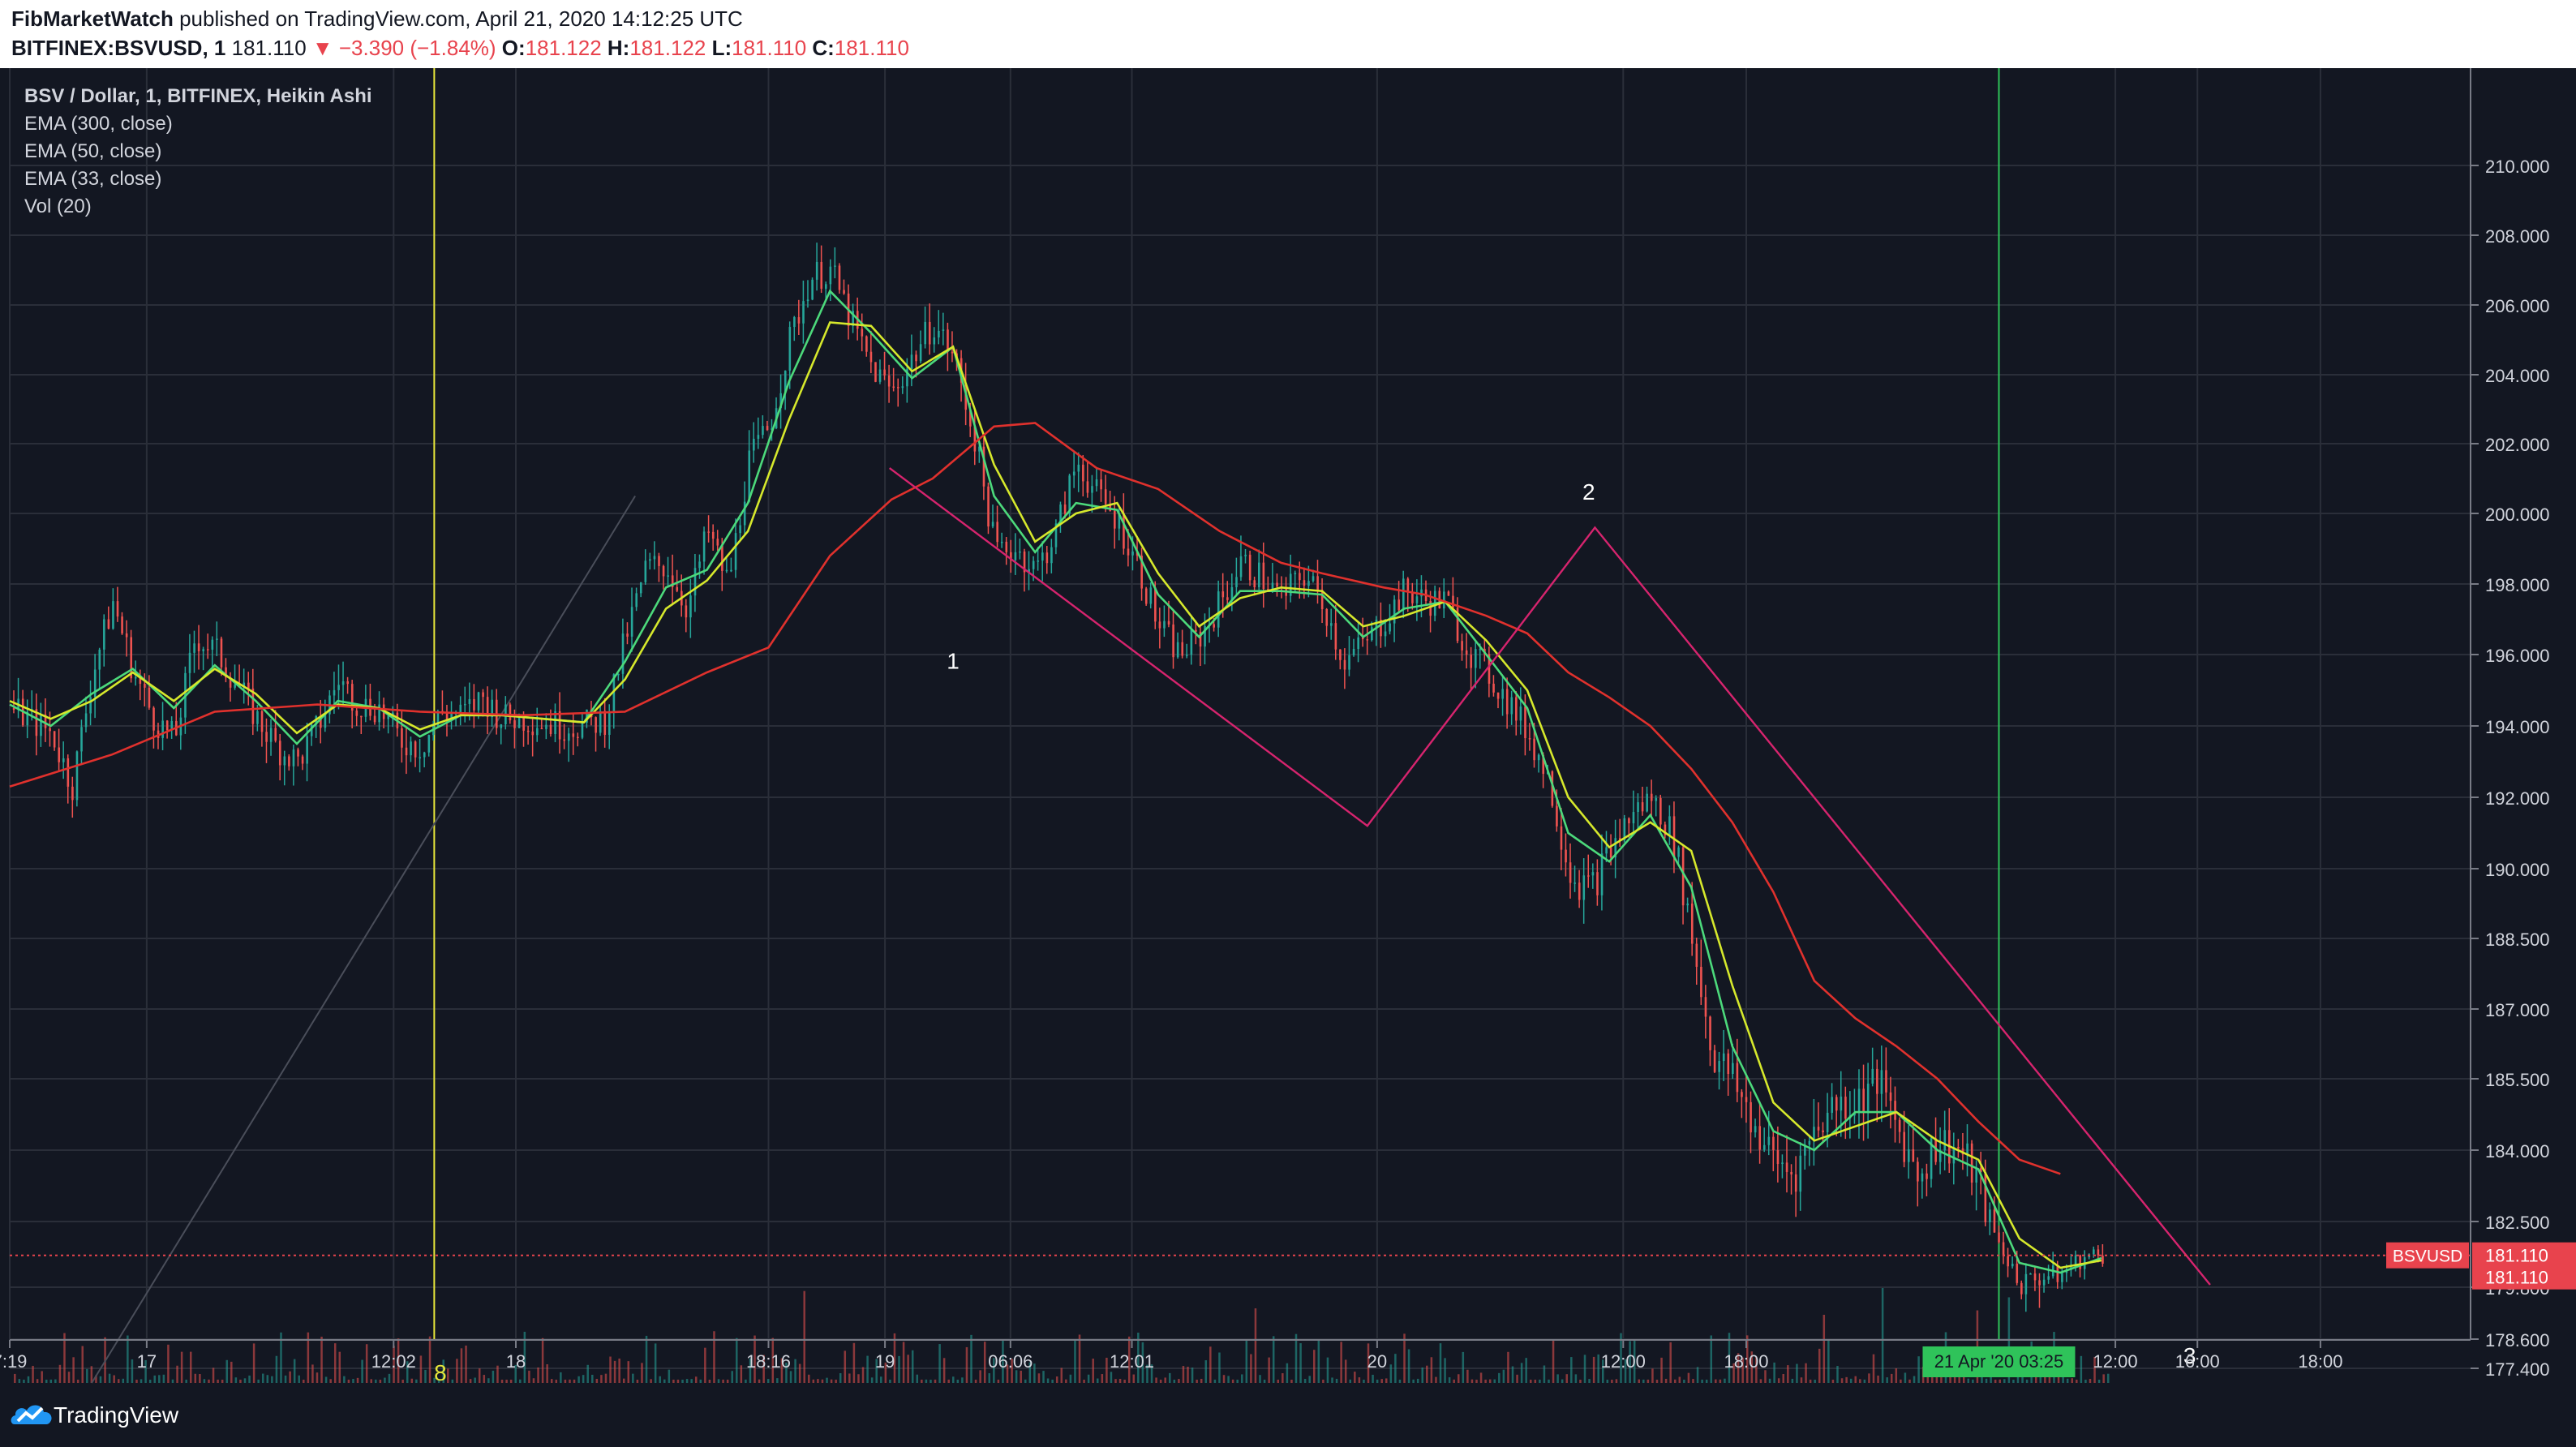 The height and width of the screenshot is (1447, 2576). What do you see at coordinates (92, 179) in the screenshot?
I see `legend-item: EMA (33, close)` at bounding box center [92, 179].